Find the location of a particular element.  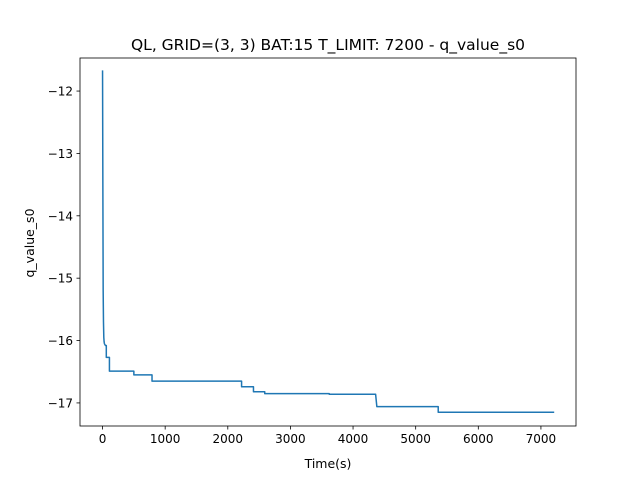

y-tick-label: −14 is located at coordinates (60, 216).